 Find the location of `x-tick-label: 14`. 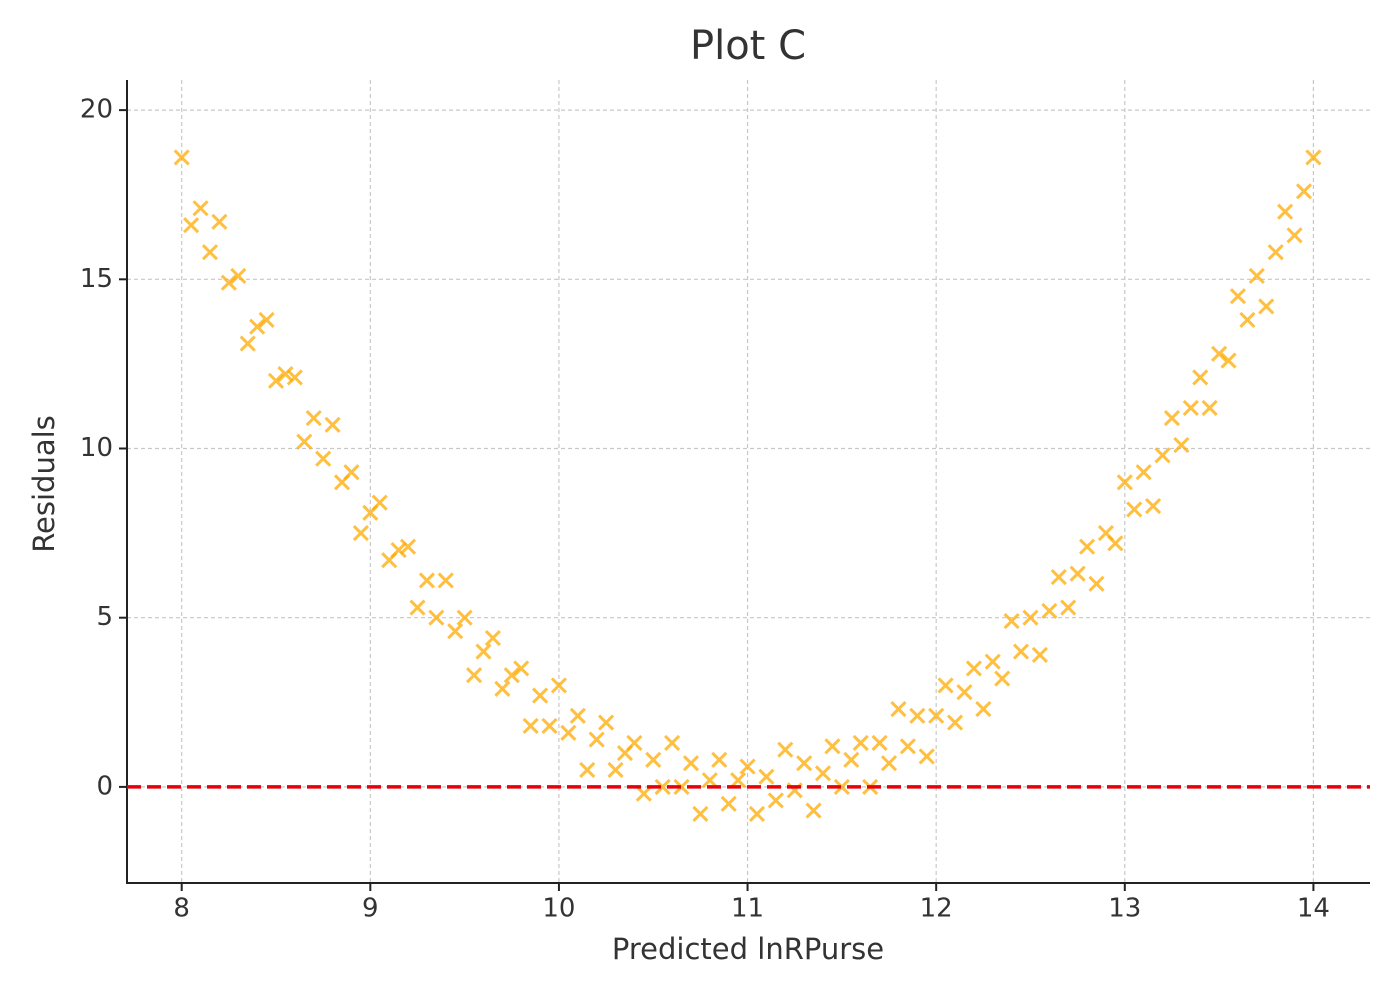

x-tick-label: 14 is located at coordinates (1313, 909).